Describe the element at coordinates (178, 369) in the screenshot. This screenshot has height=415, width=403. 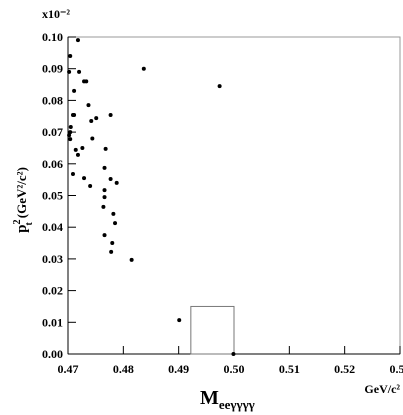
I see `x-tick-label: 0.49` at that location.